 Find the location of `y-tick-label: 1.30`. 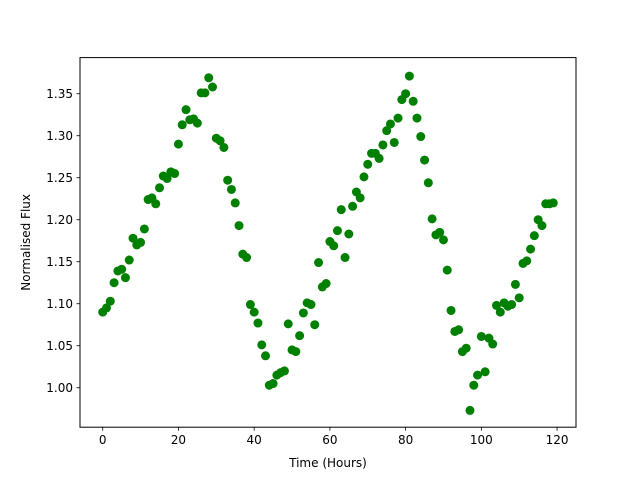

y-tick-label: 1.30 is located at coordinates (59, 136).